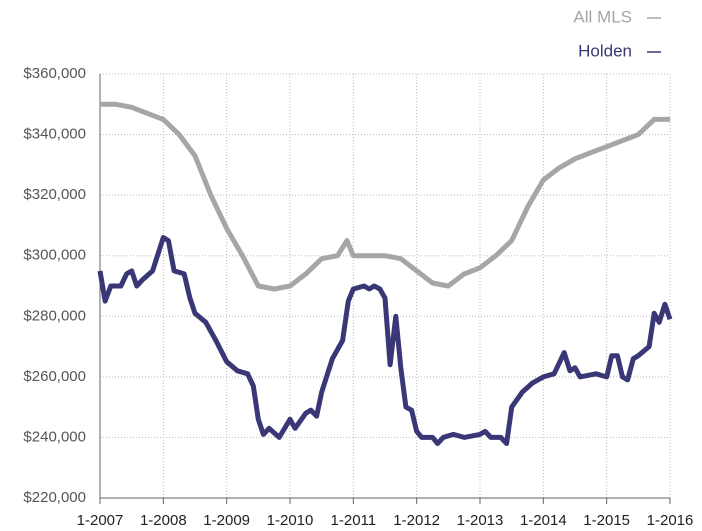 This screenshot has width=702, height=531. I want to click on x-tick-label: 1-2010, so click(290, 520).